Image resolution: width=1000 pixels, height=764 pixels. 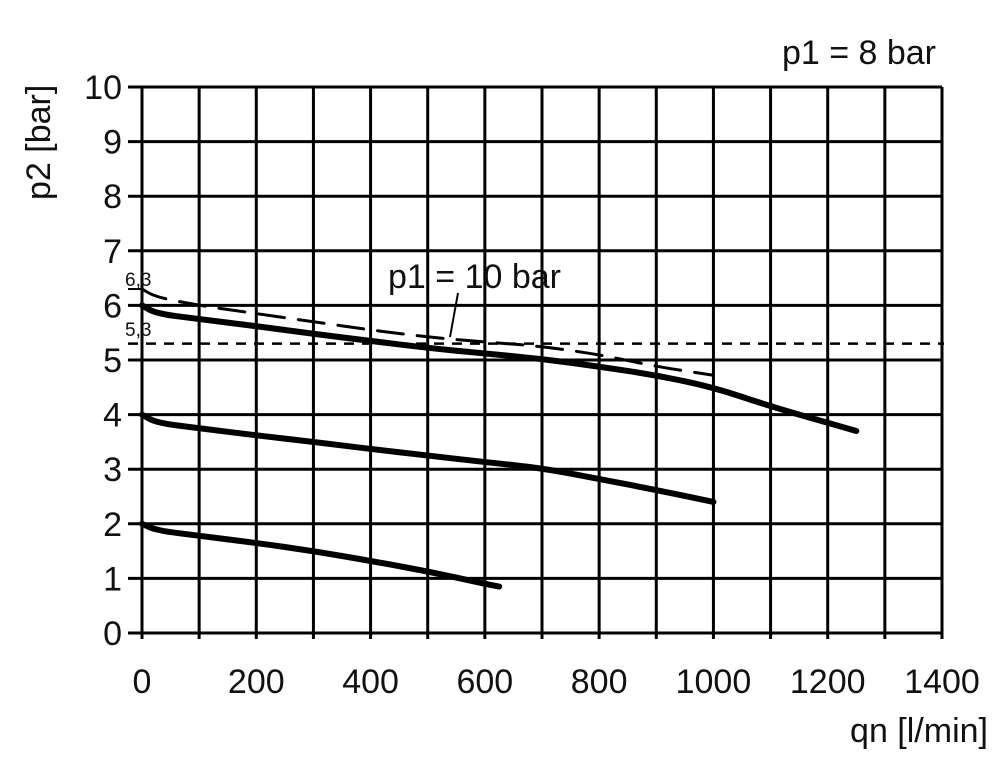 What do you see at coordinates (427, 332) in the screenshot?
I see `curve-p1-10-bar` at bounding box center [427, 332].